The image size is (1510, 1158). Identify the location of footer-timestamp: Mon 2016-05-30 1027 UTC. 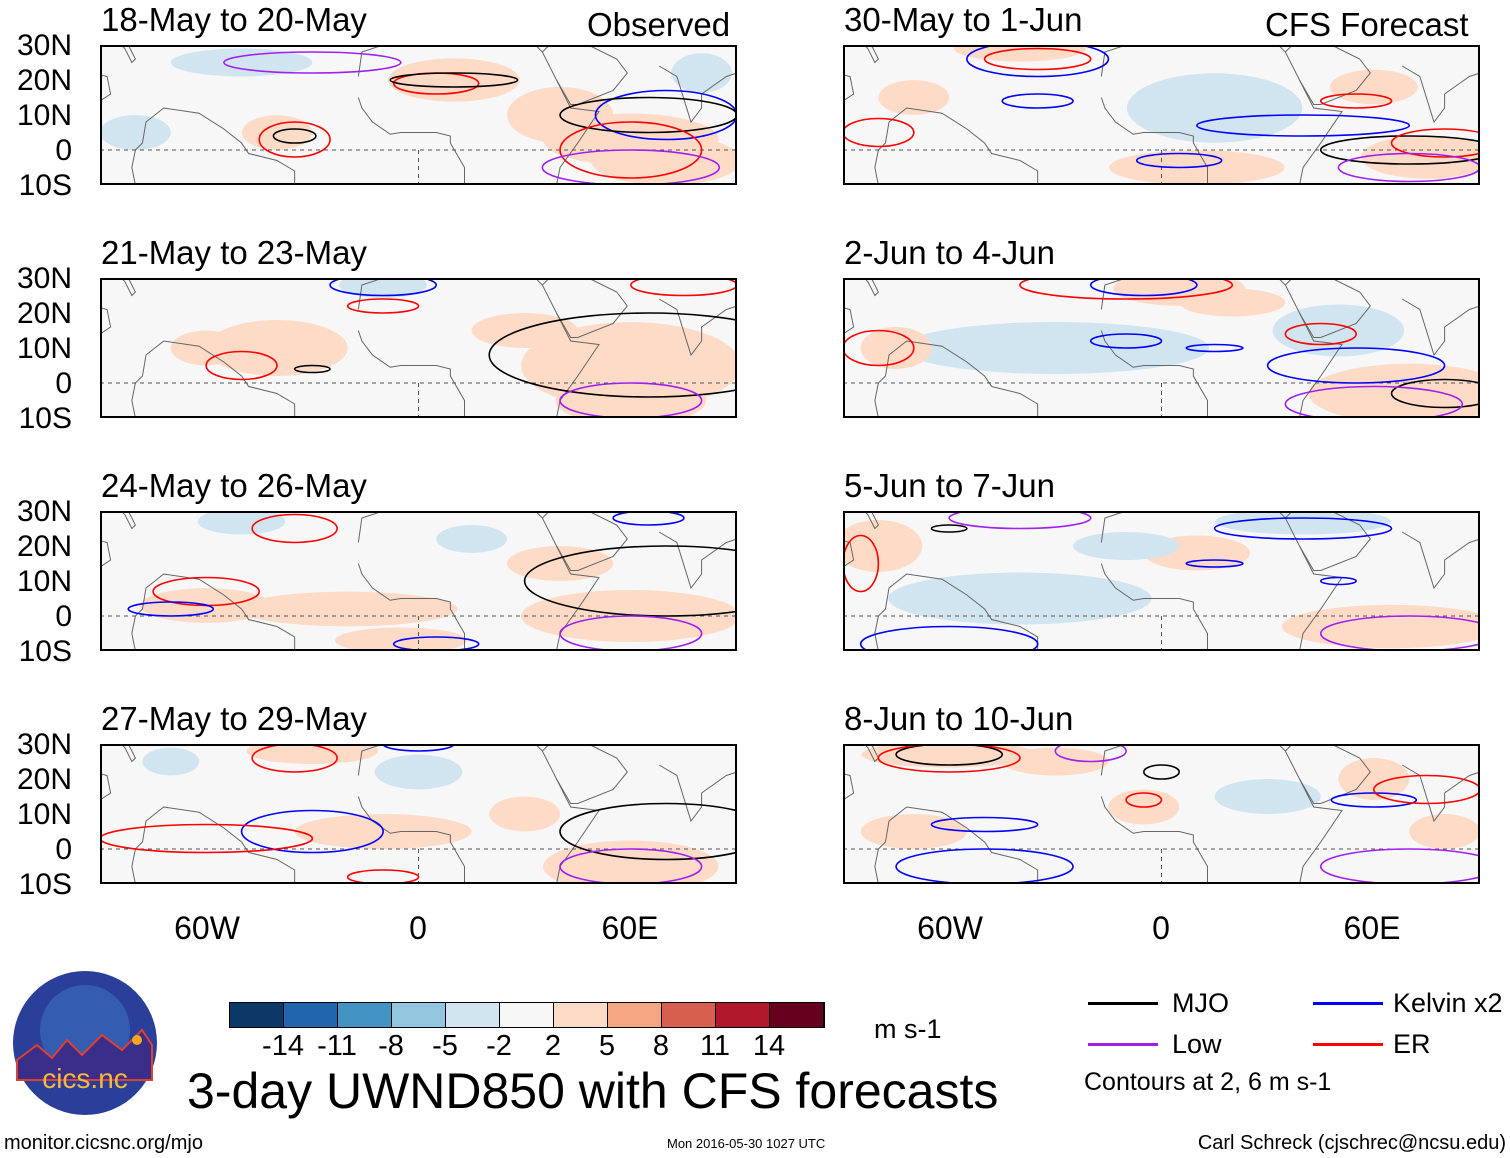
(746, 1143).